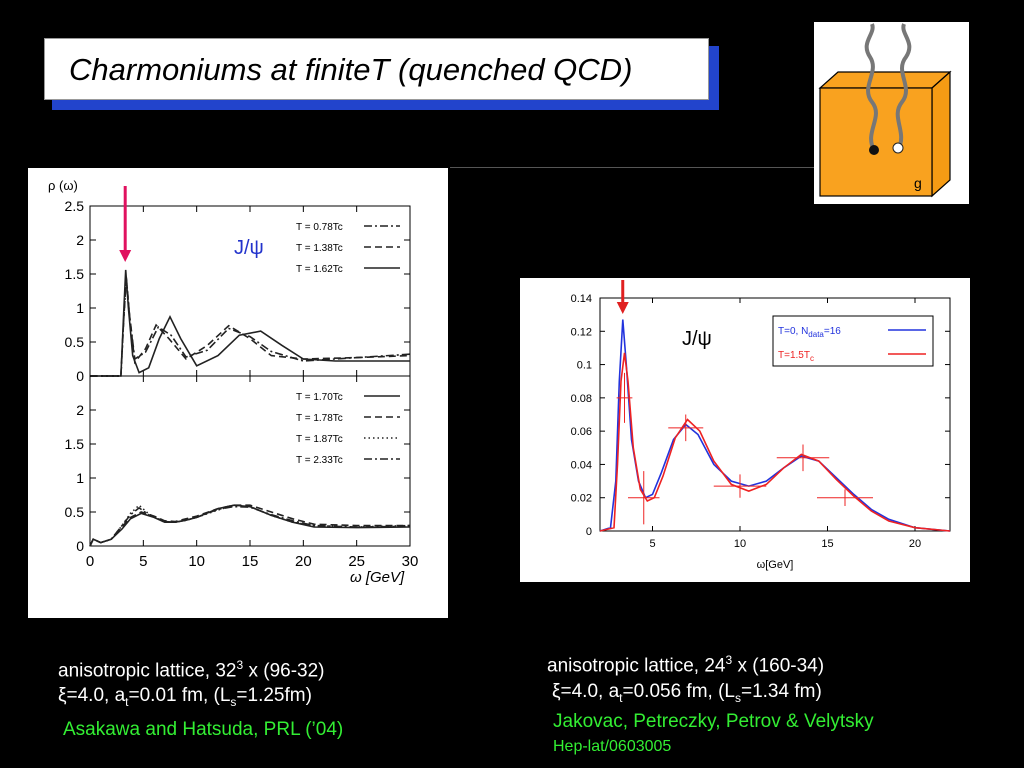  I want to click on legend-entry: T = 1.62Tc, so click(319, 269).